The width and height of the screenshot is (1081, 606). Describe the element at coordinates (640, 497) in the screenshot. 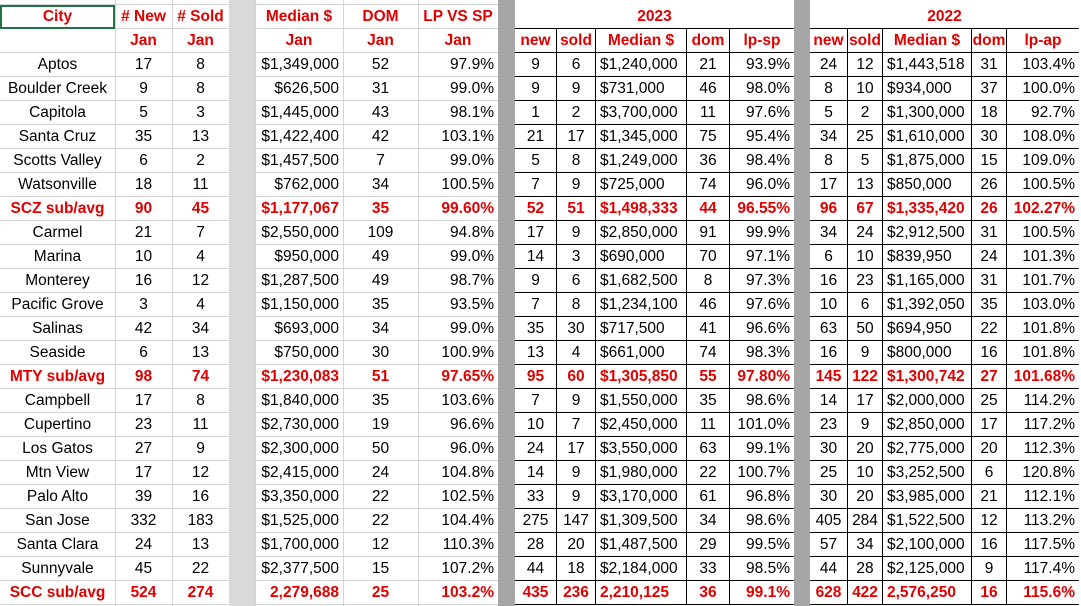

I see `data-2023-cell: $3,170,000` at that location.